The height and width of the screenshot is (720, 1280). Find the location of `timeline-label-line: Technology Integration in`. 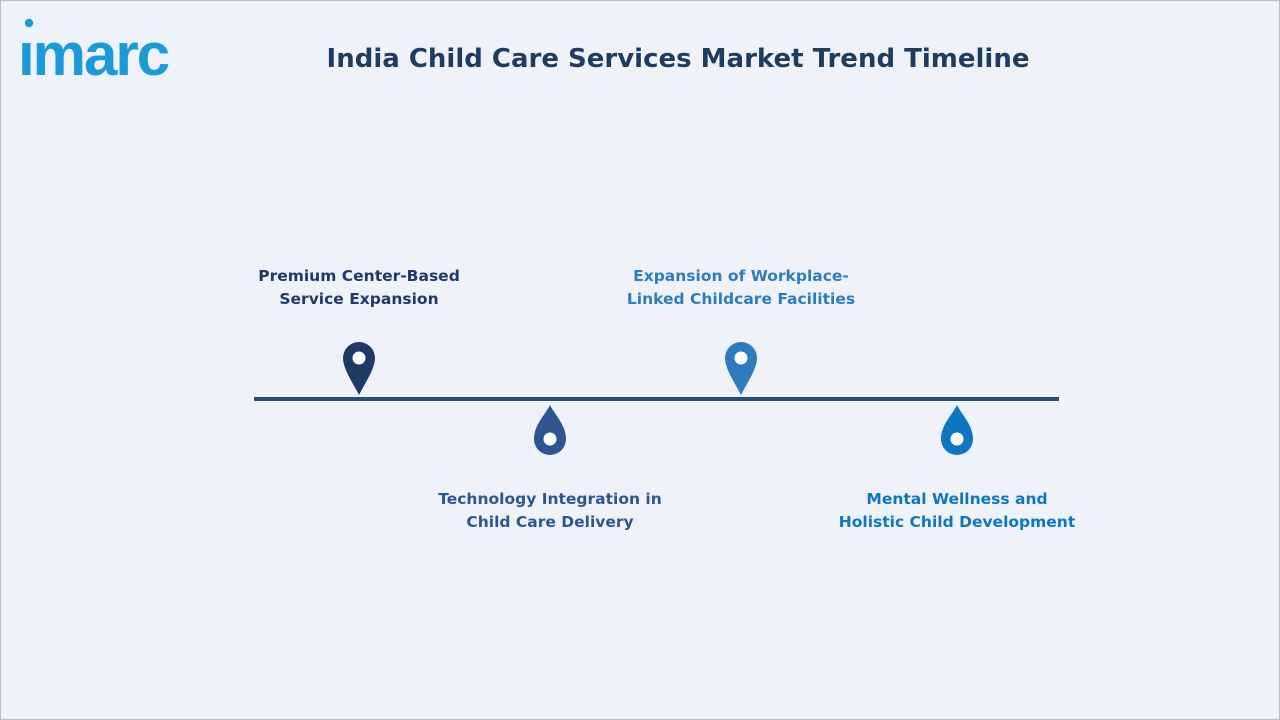

timeline-label-line: Technology Integration in is located at coordinates (550, 499).